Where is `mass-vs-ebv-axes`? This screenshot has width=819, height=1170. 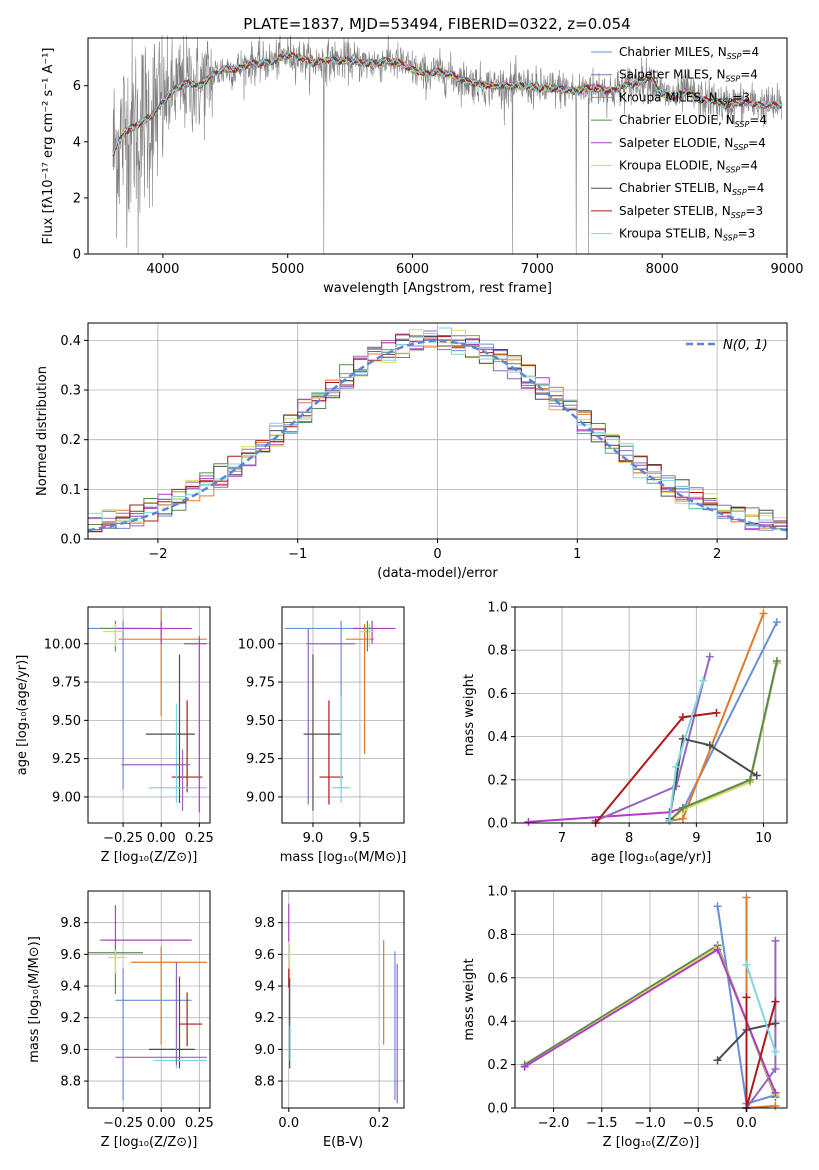 mass-vs-ebv-axes is located at coordinates (343, 999).